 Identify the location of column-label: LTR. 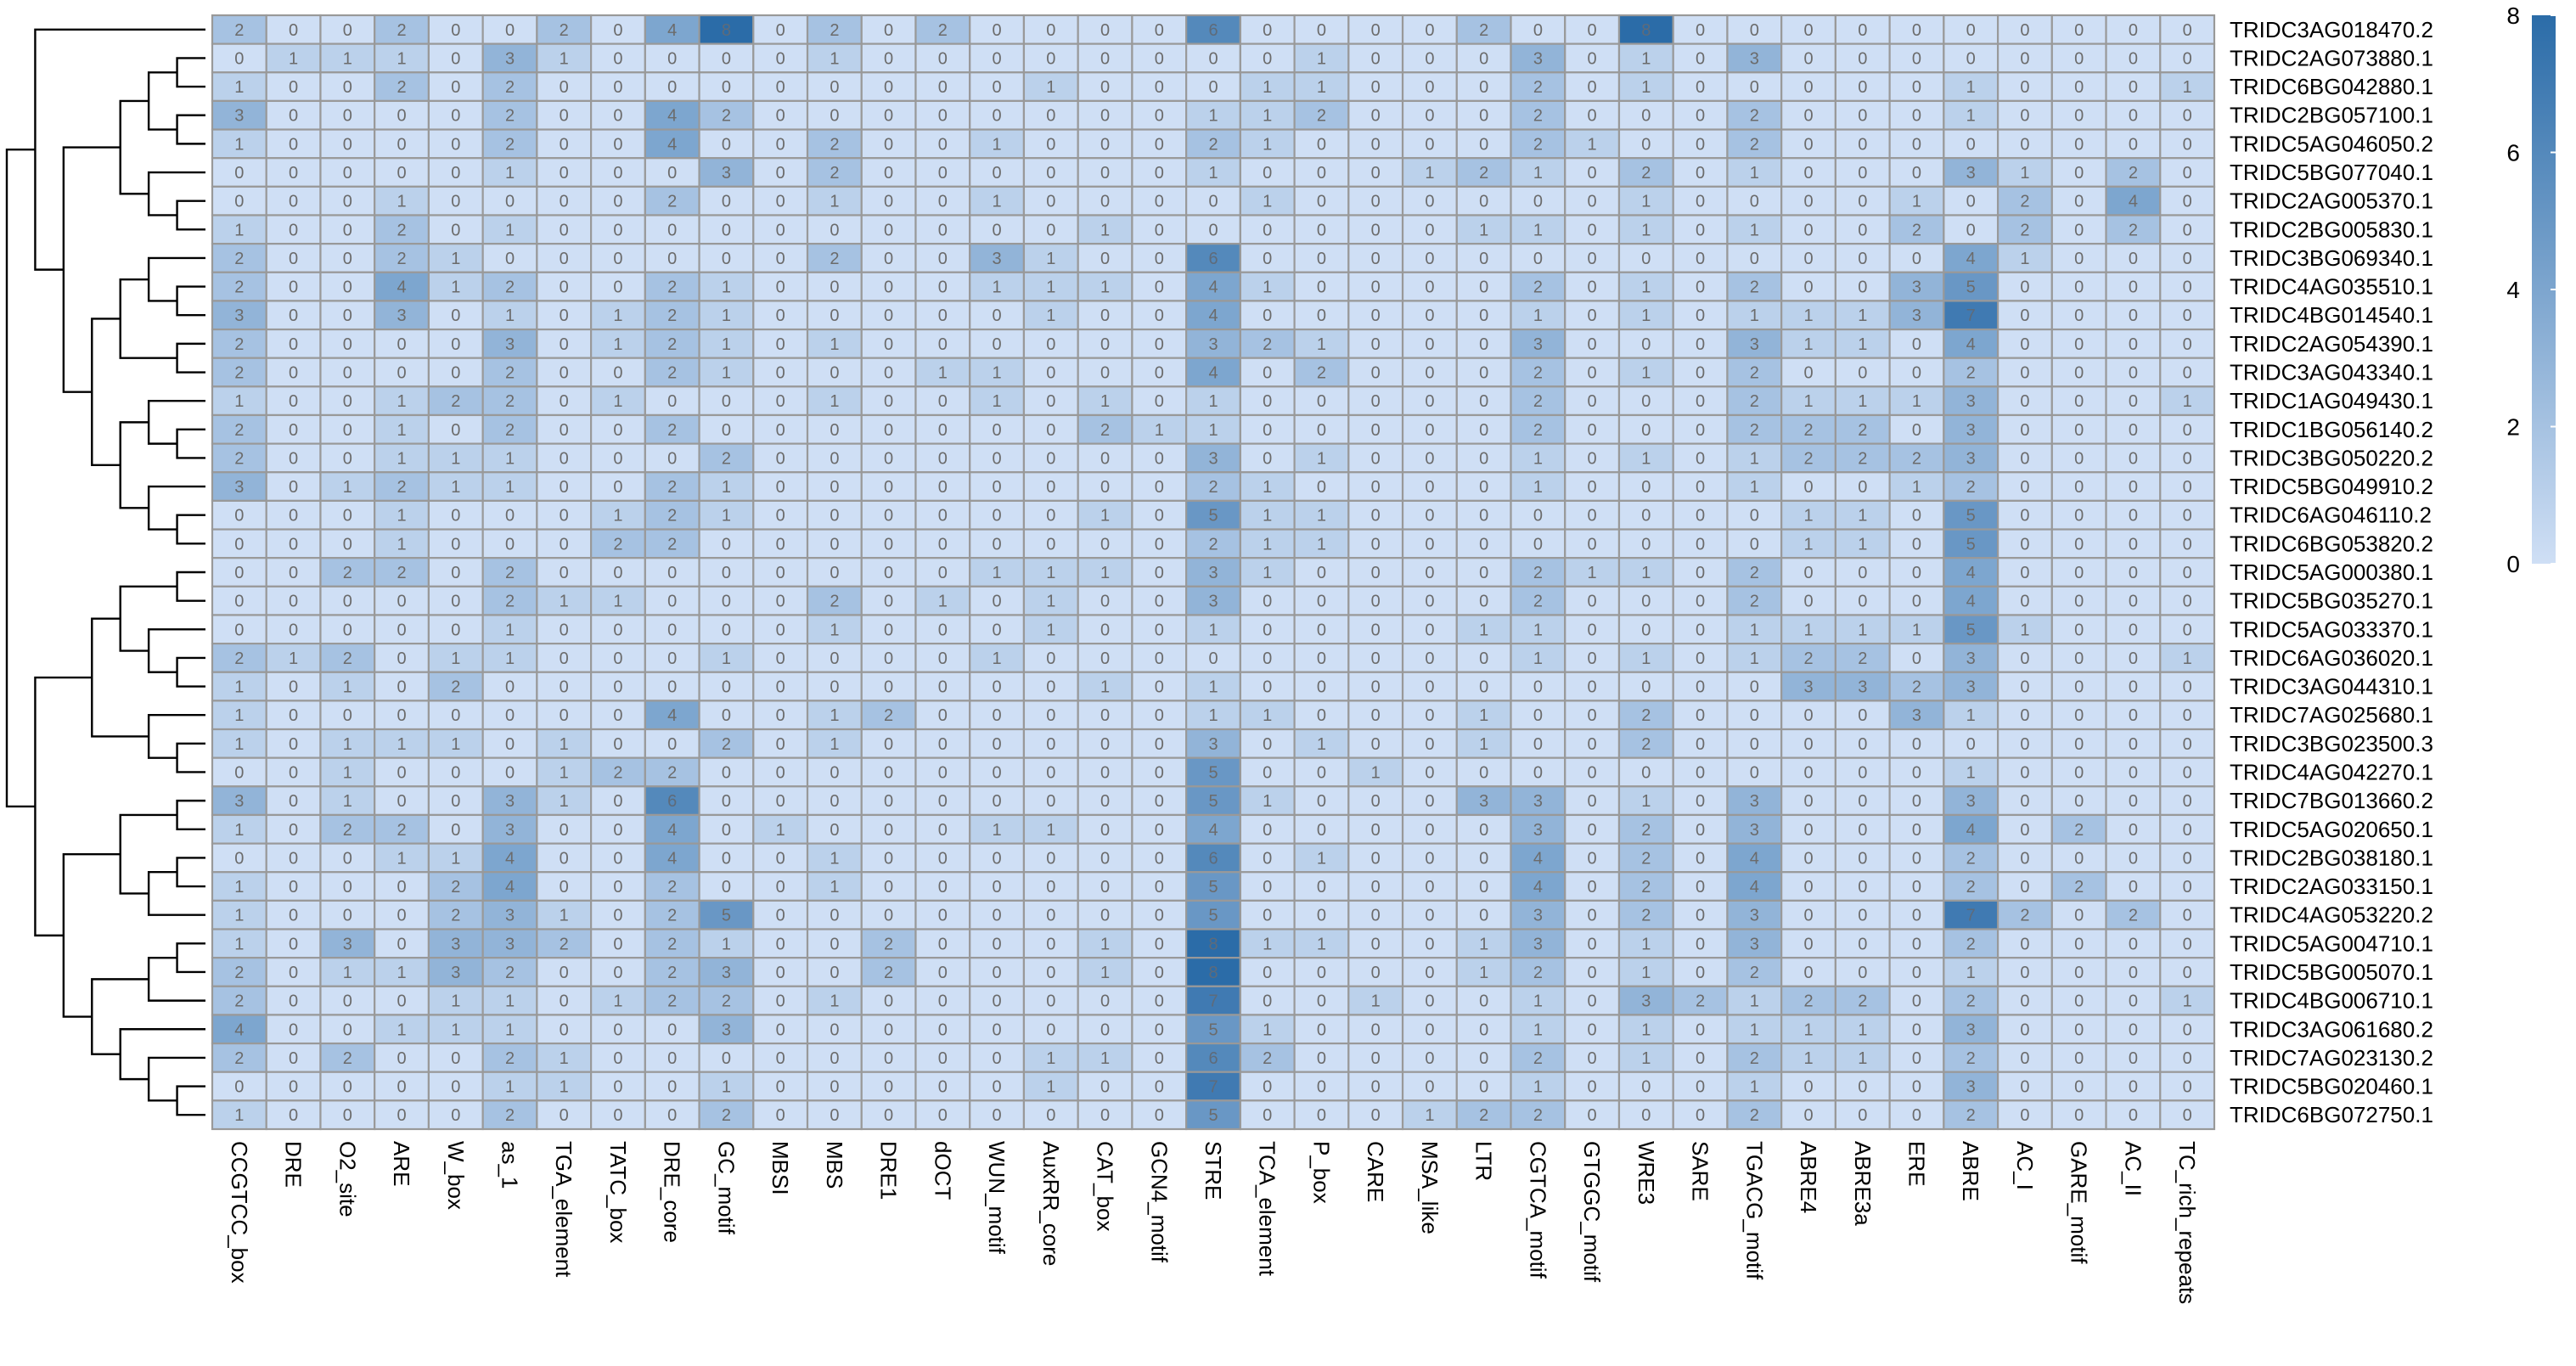
(1484, 1161).